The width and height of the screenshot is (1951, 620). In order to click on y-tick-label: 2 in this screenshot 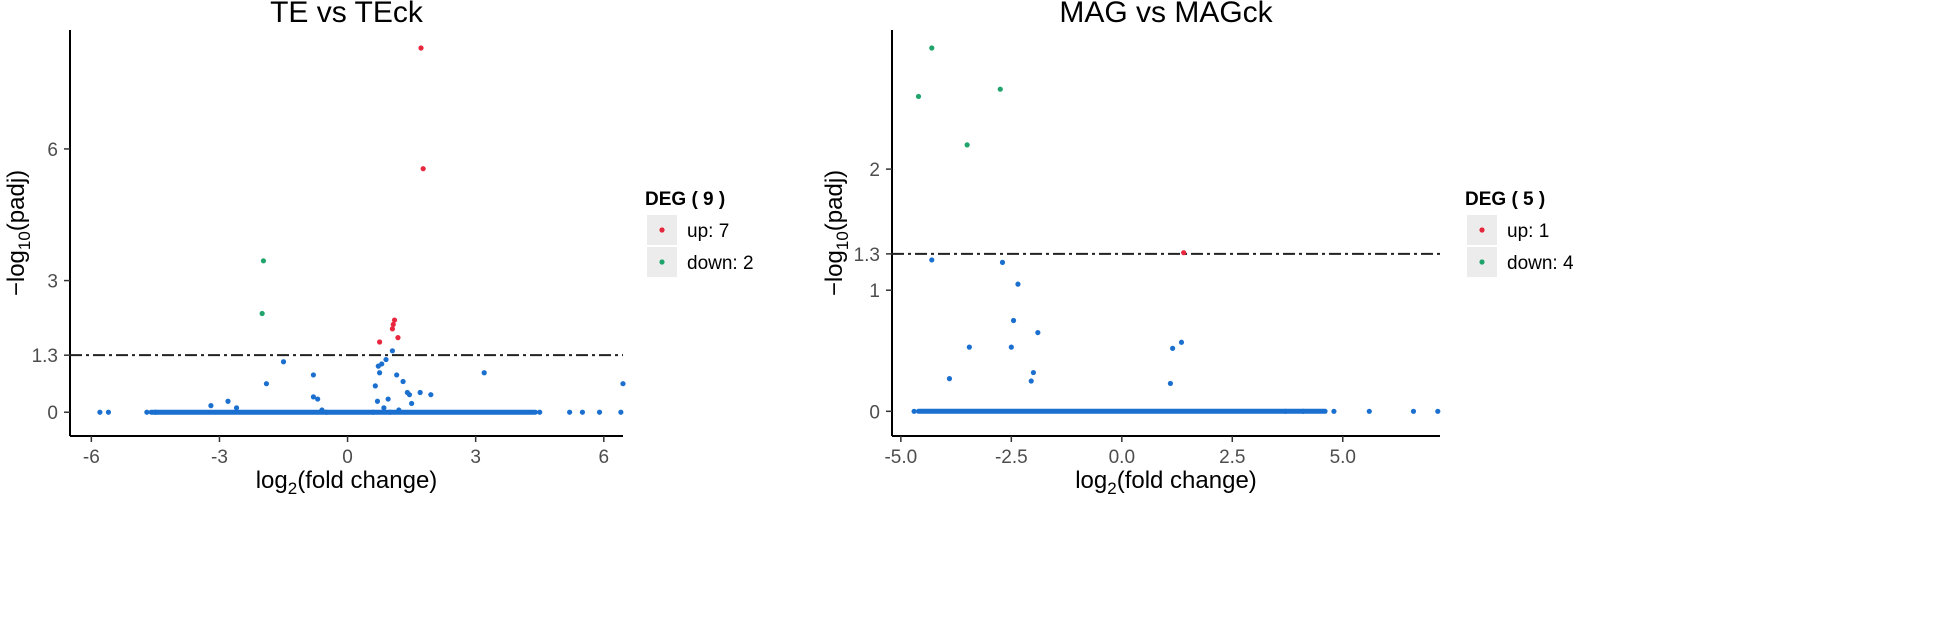, I will do `click(874, 170)`.